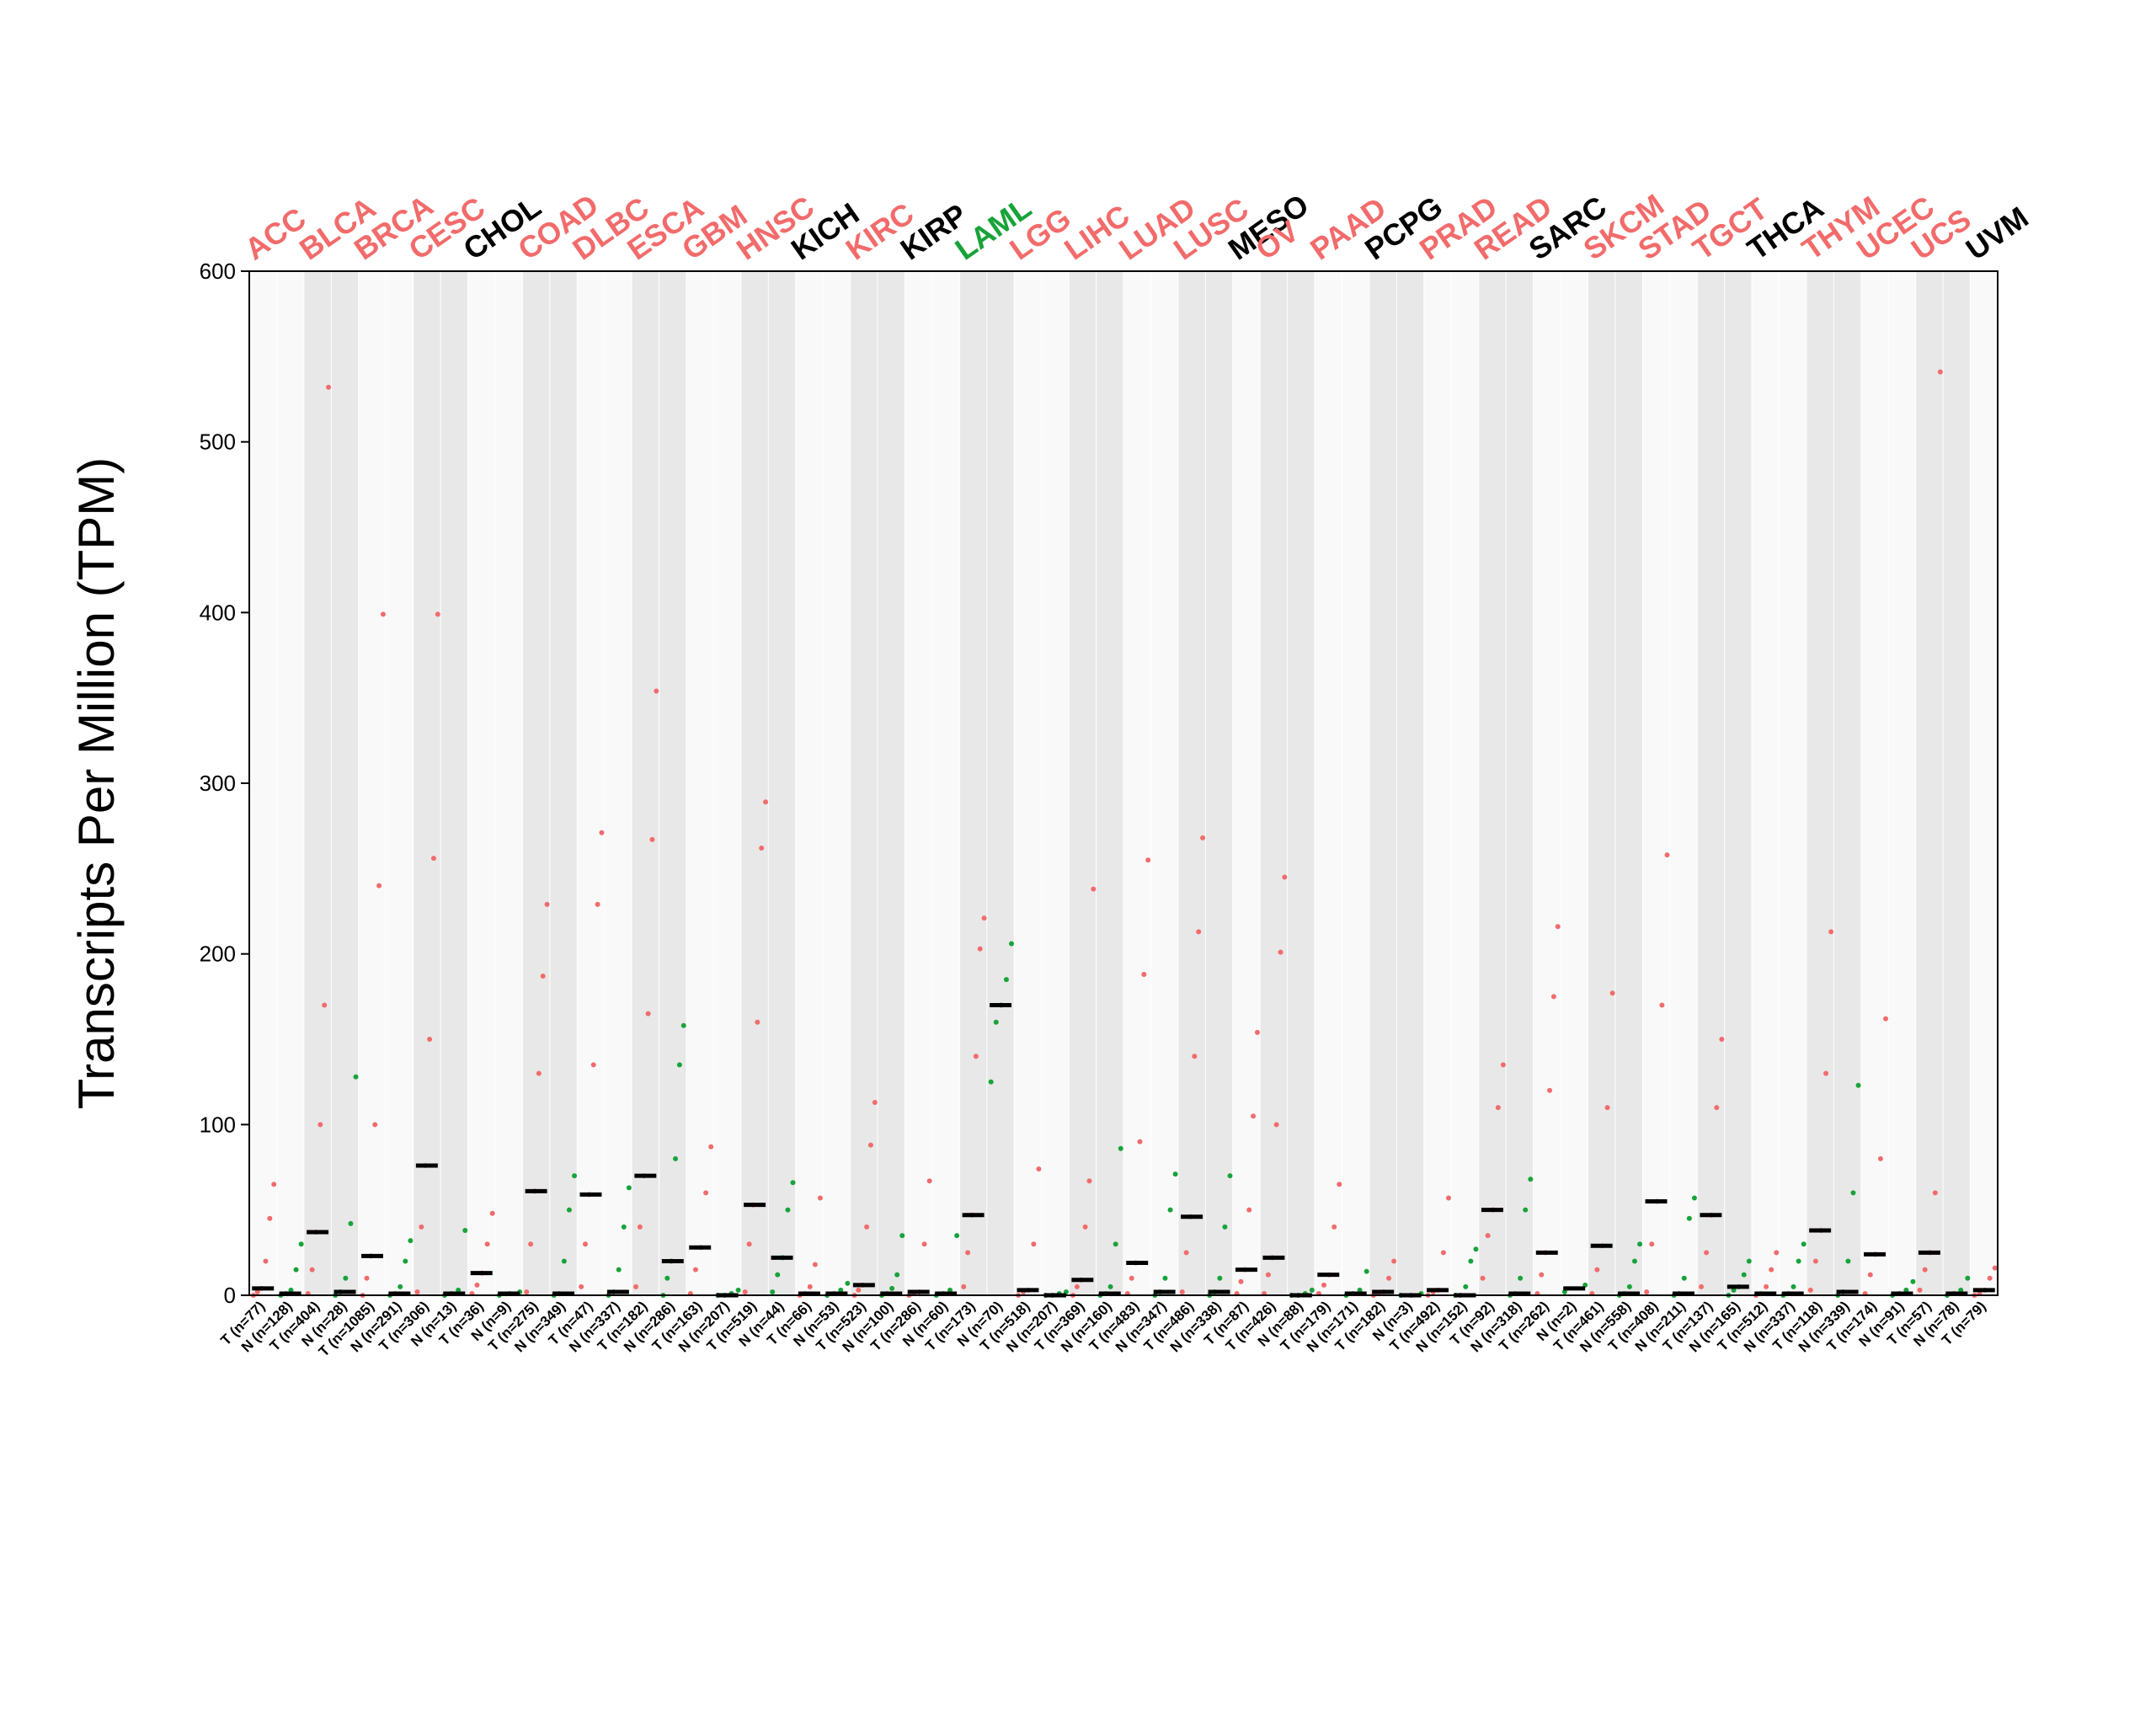  I want to click on cancer-label: UVM, so click(1998, 233).